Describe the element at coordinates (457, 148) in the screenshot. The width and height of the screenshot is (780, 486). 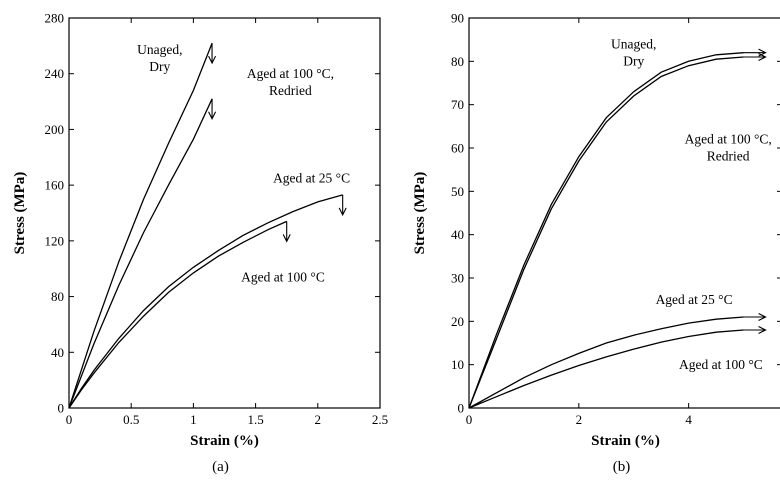
I see `y-tick-label: 60` at that location.